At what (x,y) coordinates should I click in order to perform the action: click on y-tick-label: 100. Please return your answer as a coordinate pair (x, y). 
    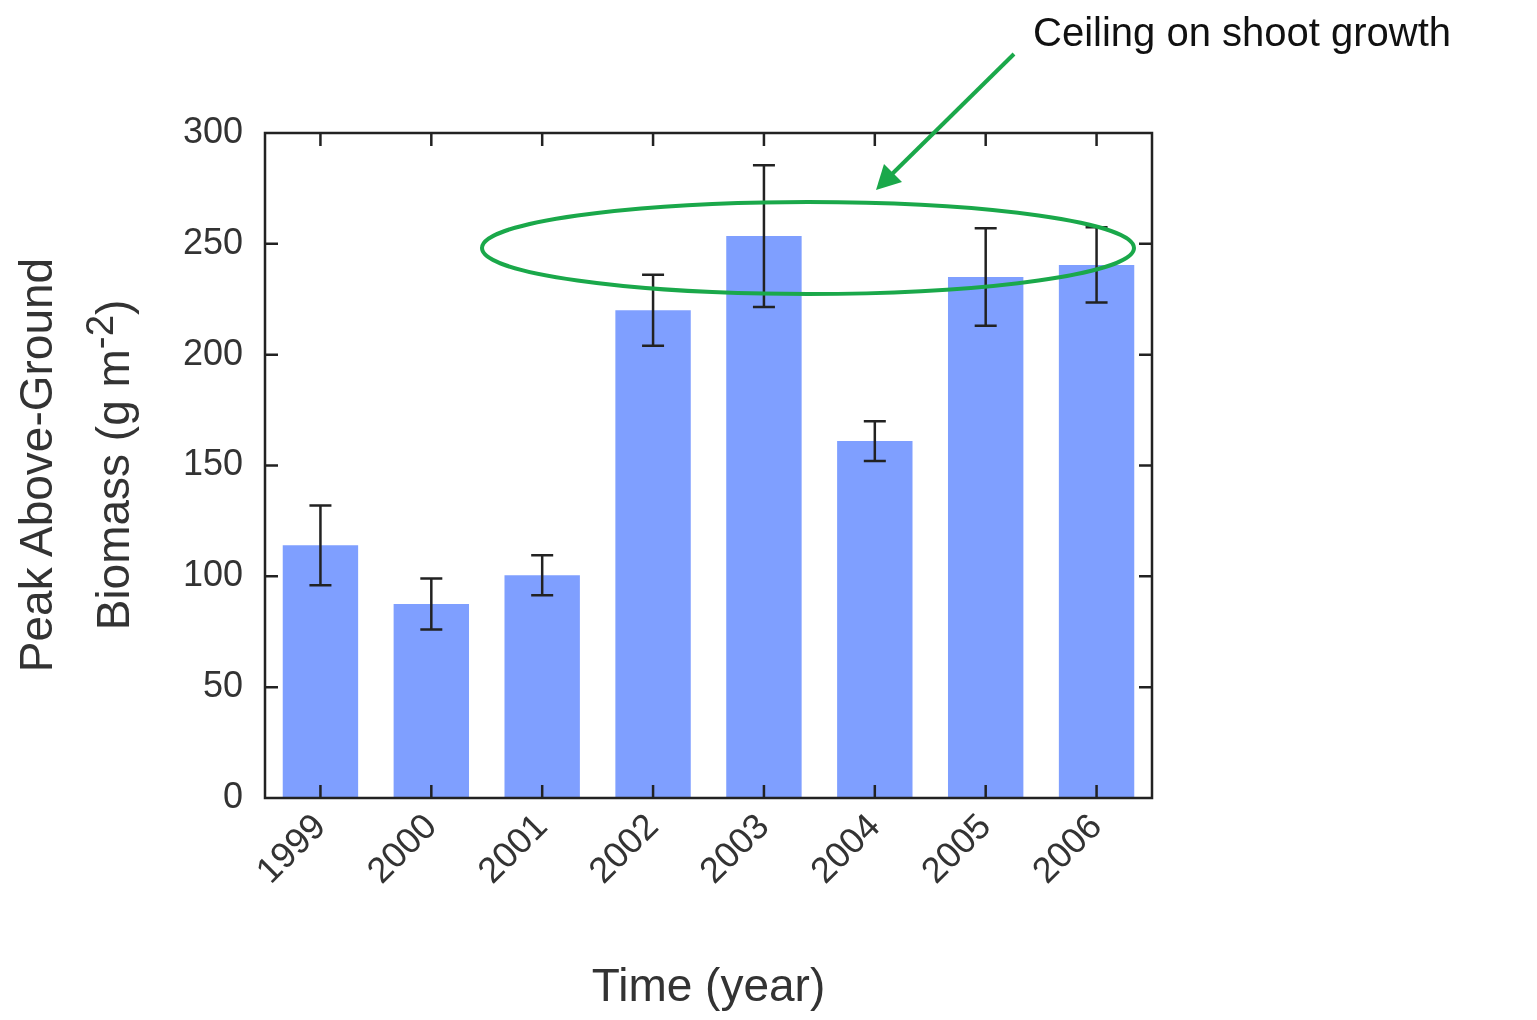
    Looking at the image, I should click on (212, 574).